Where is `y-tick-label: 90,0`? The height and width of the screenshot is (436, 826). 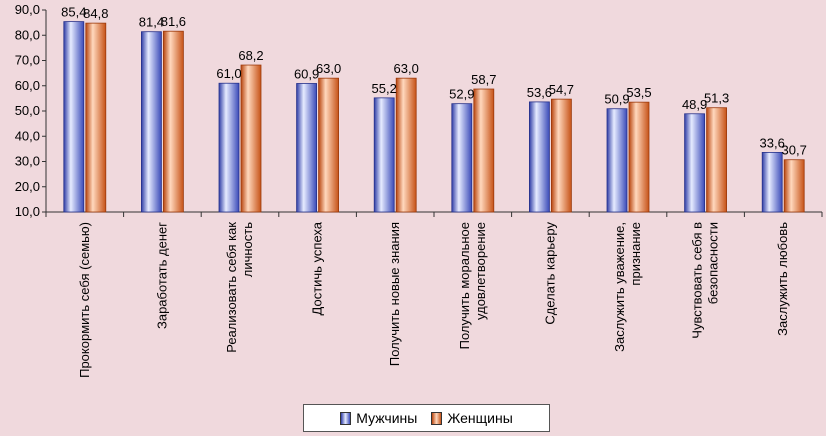
y-tick-label: 90,0 is located at coordinates (27, 9).